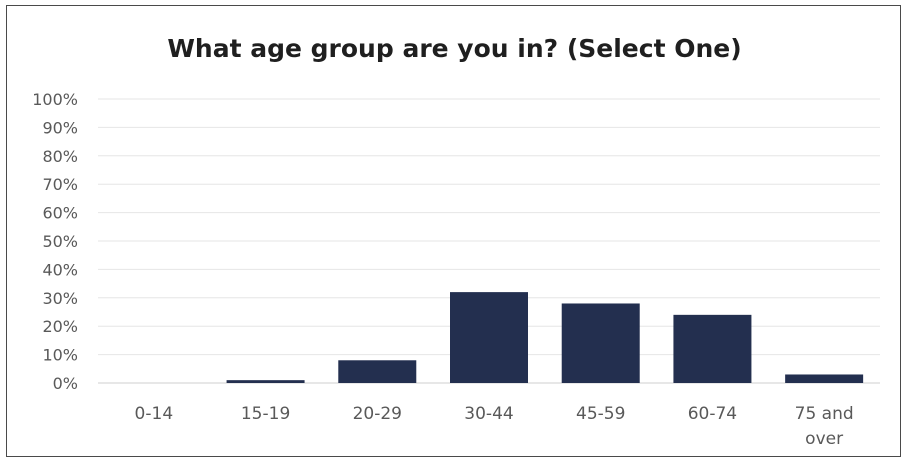 Image resolution: width=909 pixels, height=461 pixels. I want to click on y-tick-label: 50%, so click(60, 241).